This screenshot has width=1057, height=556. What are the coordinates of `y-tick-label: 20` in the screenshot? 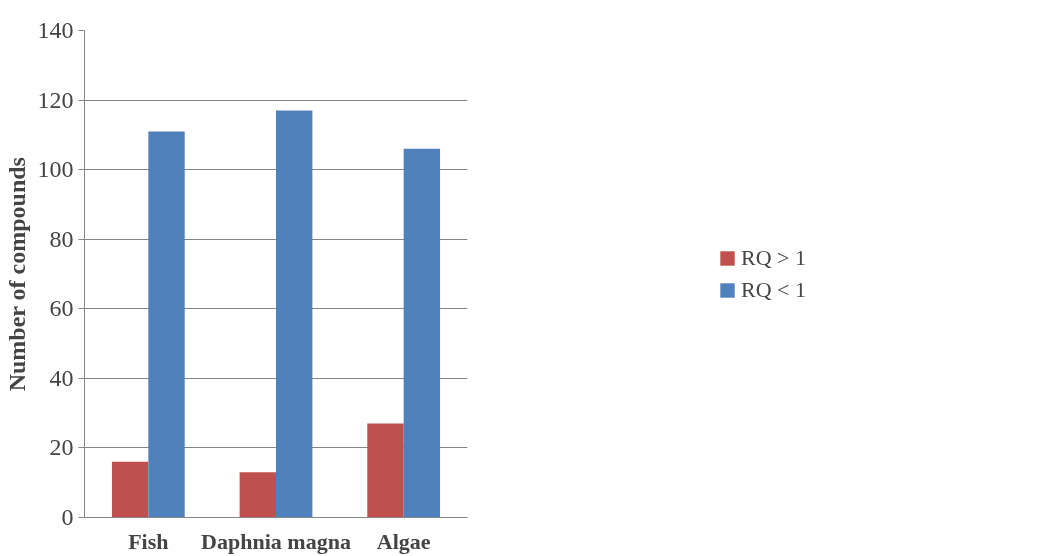 It's located at (61, 447).